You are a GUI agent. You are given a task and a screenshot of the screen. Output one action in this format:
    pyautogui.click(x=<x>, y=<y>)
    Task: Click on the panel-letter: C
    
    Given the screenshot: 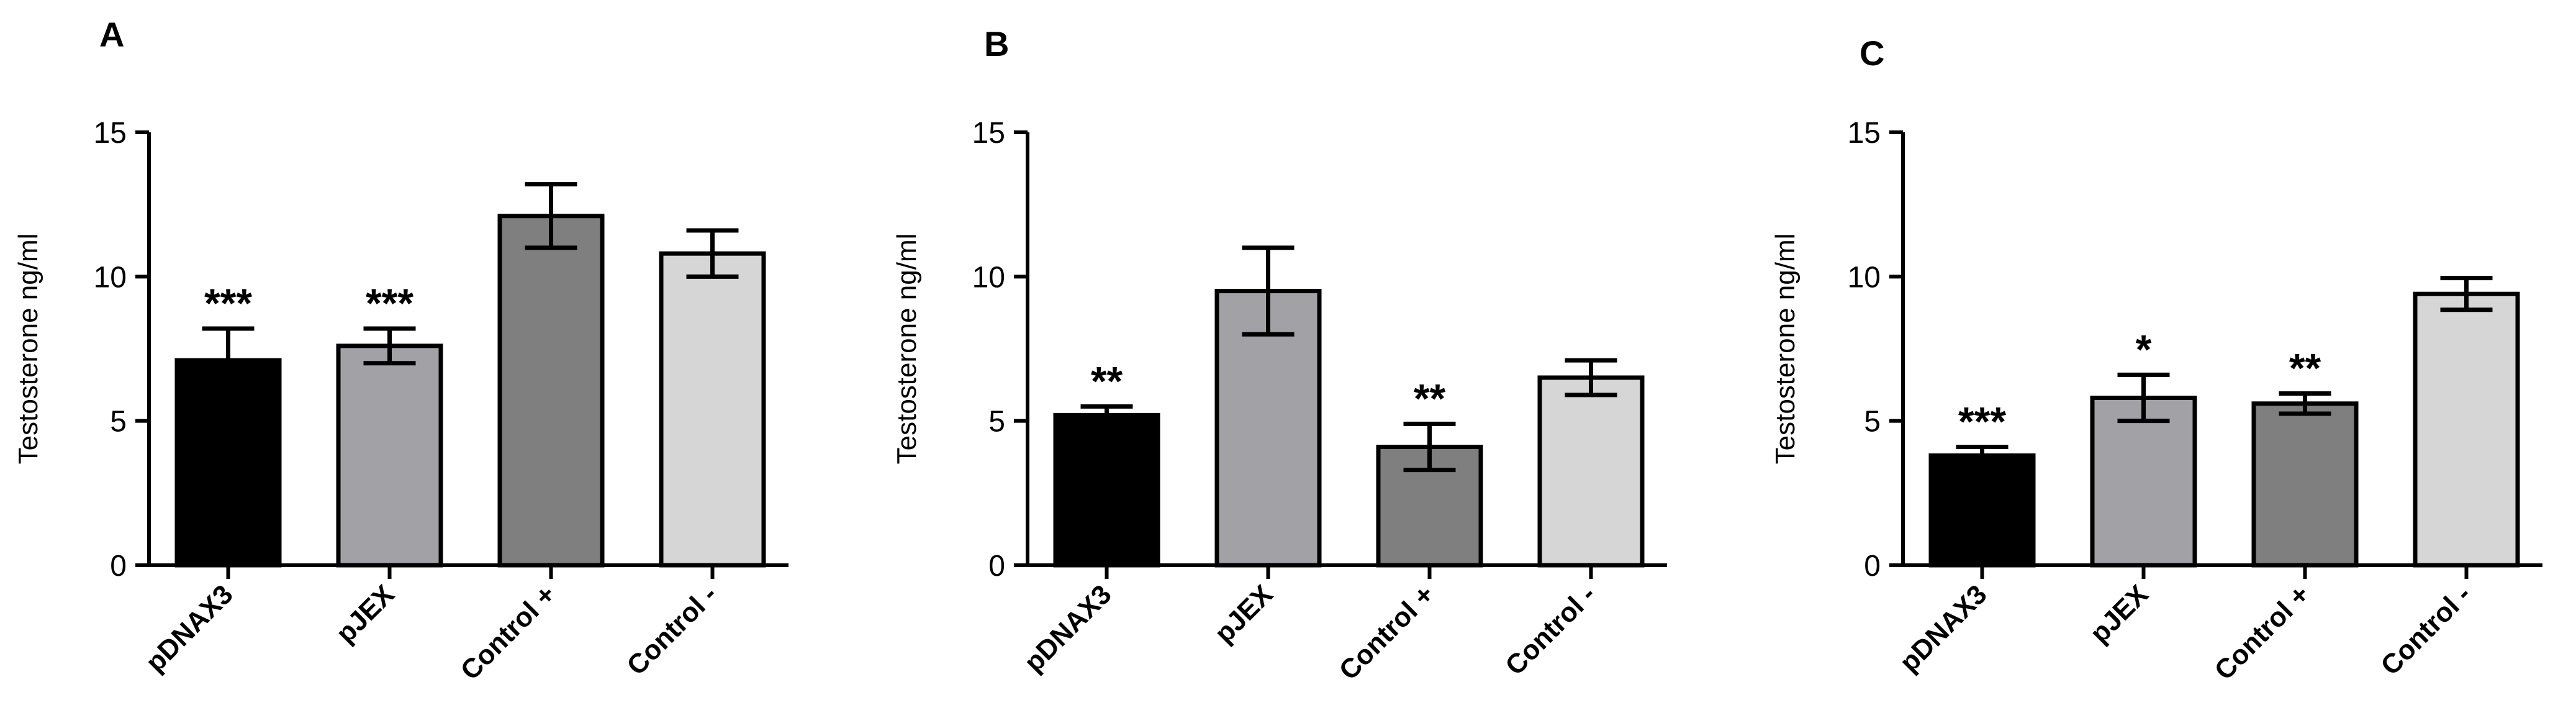 What is the action you would take?
    pyautogui.click(x=1872, y=53)
    